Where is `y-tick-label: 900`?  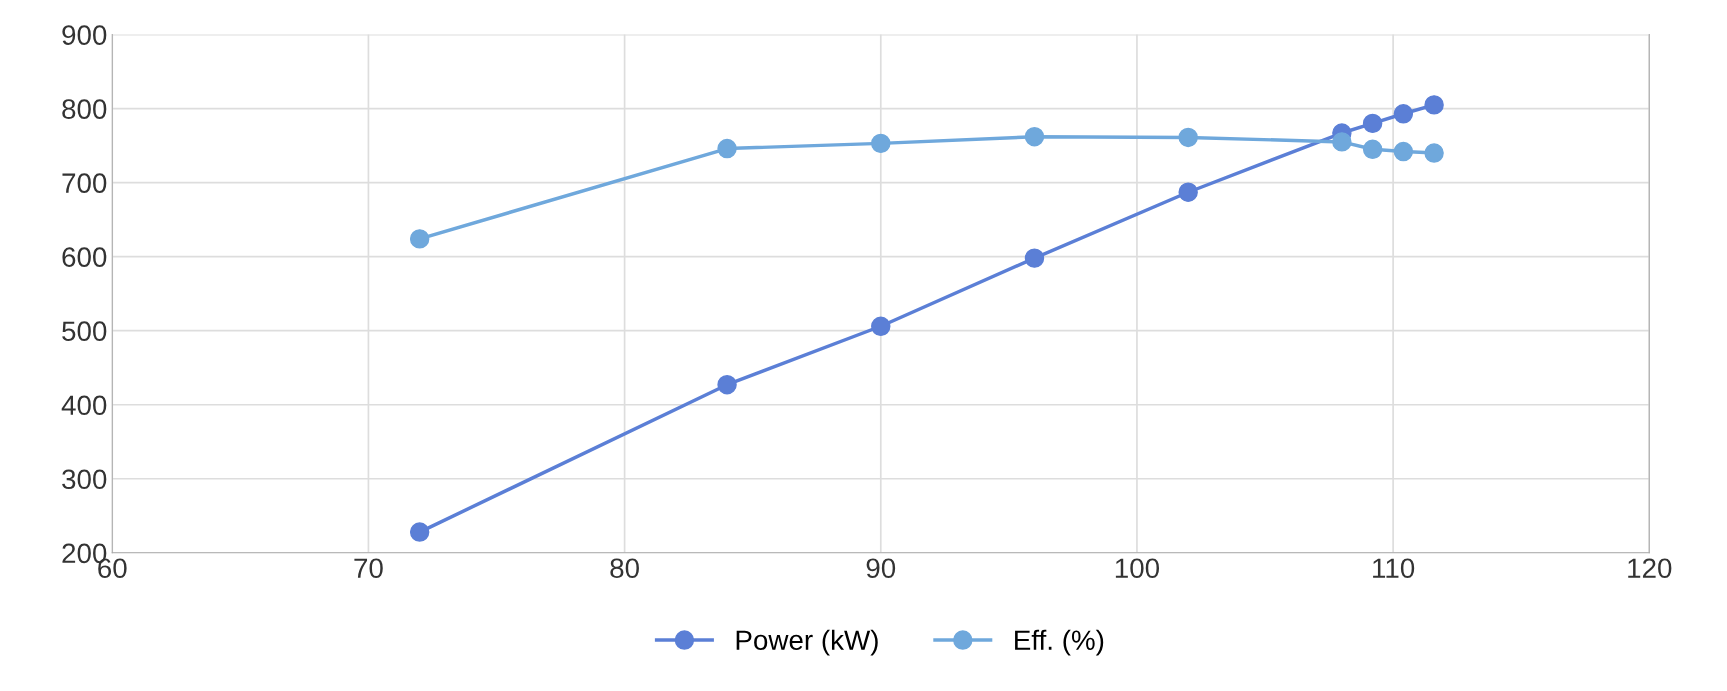 y-tick-label: 900 is located at coordinates (84, 35).